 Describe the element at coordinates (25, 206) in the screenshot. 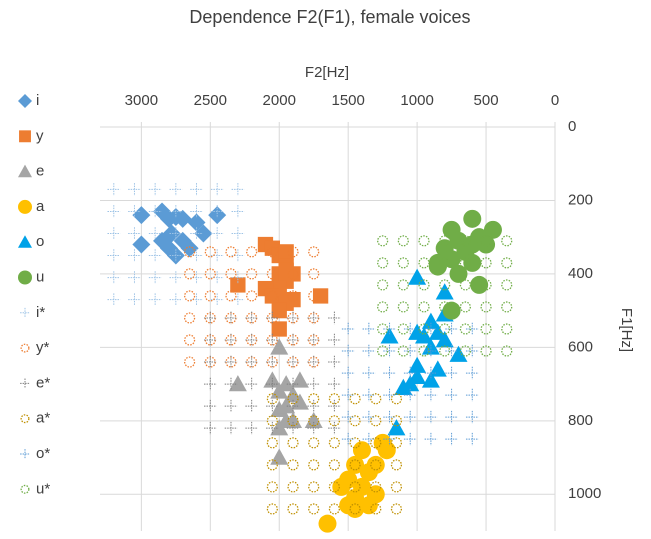

I see `legend-marker` at that location.